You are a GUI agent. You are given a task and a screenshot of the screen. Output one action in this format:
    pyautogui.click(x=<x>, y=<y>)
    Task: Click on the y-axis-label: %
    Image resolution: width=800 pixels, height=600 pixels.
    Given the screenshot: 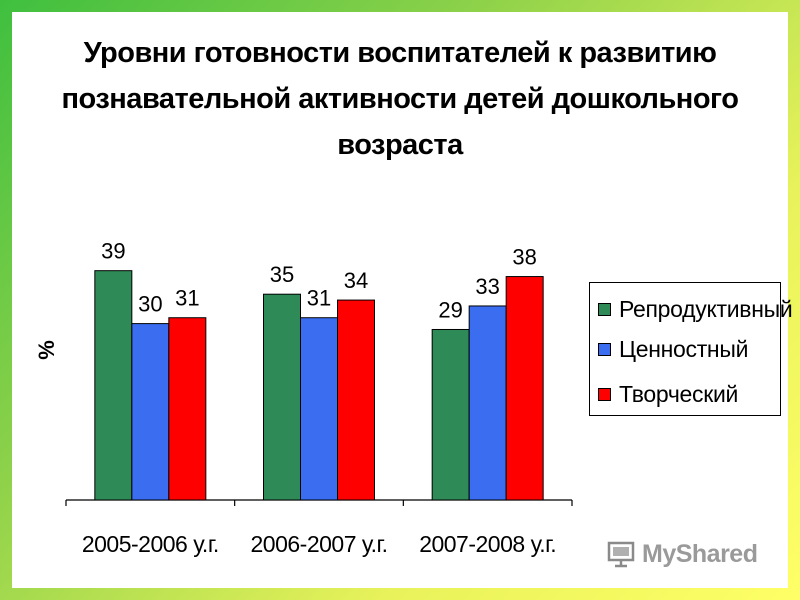 What is the action you would take?
    pyautogui.click(x=46, y=350)
    